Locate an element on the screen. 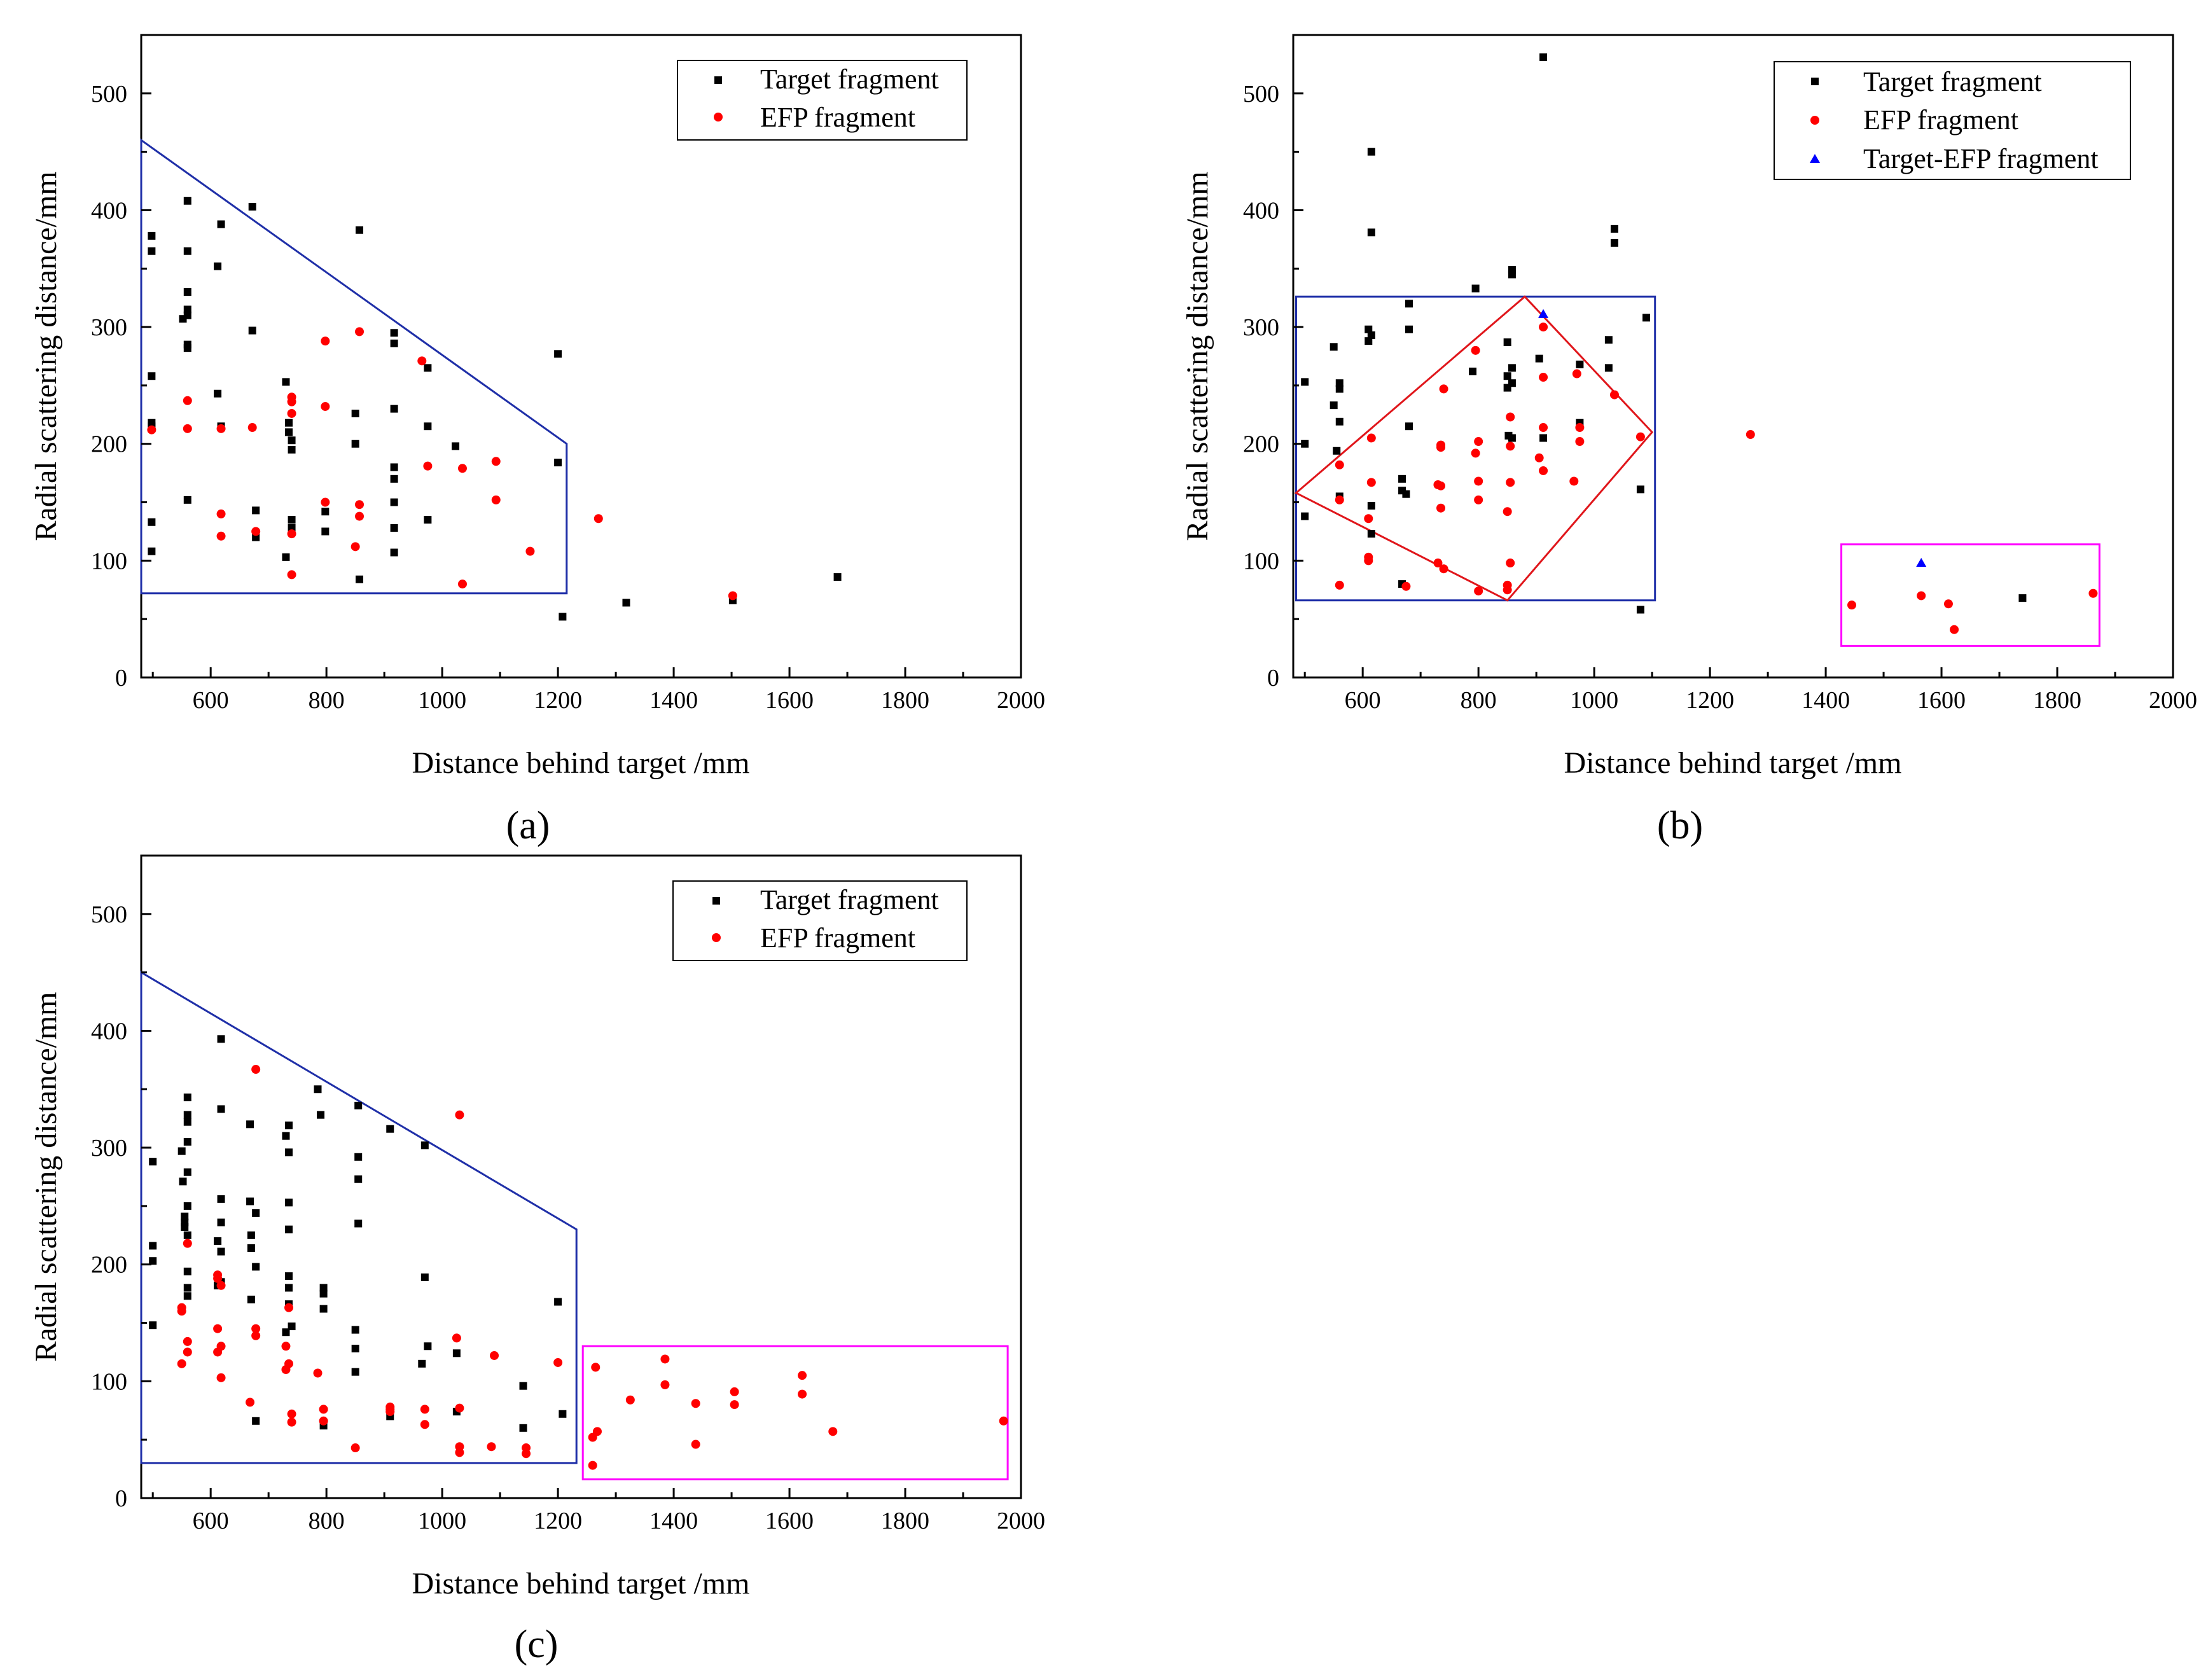 The image size is (2201, 1680). x-axis-title-b: Distance behind target /mm is located at coordinates (1733, 763).